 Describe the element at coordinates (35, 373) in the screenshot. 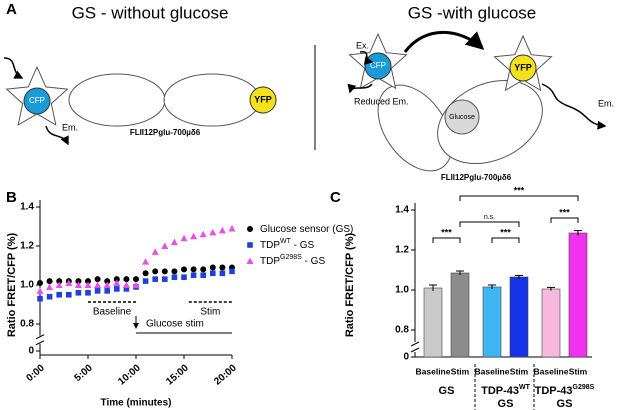

I see `x-tick-label: 0:00` at that location.